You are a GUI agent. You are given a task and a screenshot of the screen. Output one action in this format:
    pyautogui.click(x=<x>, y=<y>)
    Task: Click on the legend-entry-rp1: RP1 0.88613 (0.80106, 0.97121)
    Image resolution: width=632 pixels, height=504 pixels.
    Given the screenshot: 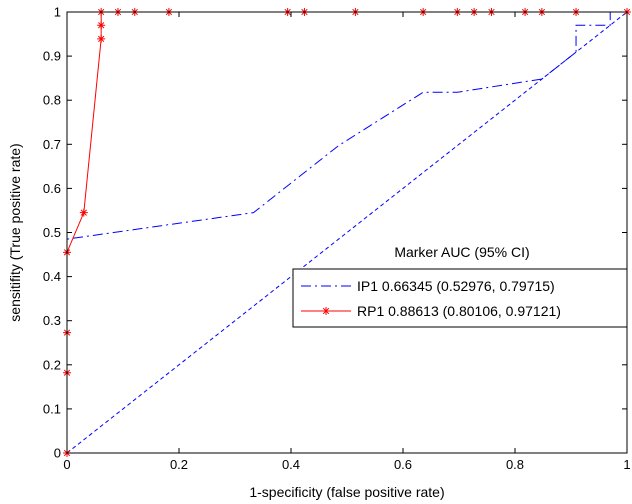 What is the action you would take?
    pyautogui.click(x=459, y=311)
    